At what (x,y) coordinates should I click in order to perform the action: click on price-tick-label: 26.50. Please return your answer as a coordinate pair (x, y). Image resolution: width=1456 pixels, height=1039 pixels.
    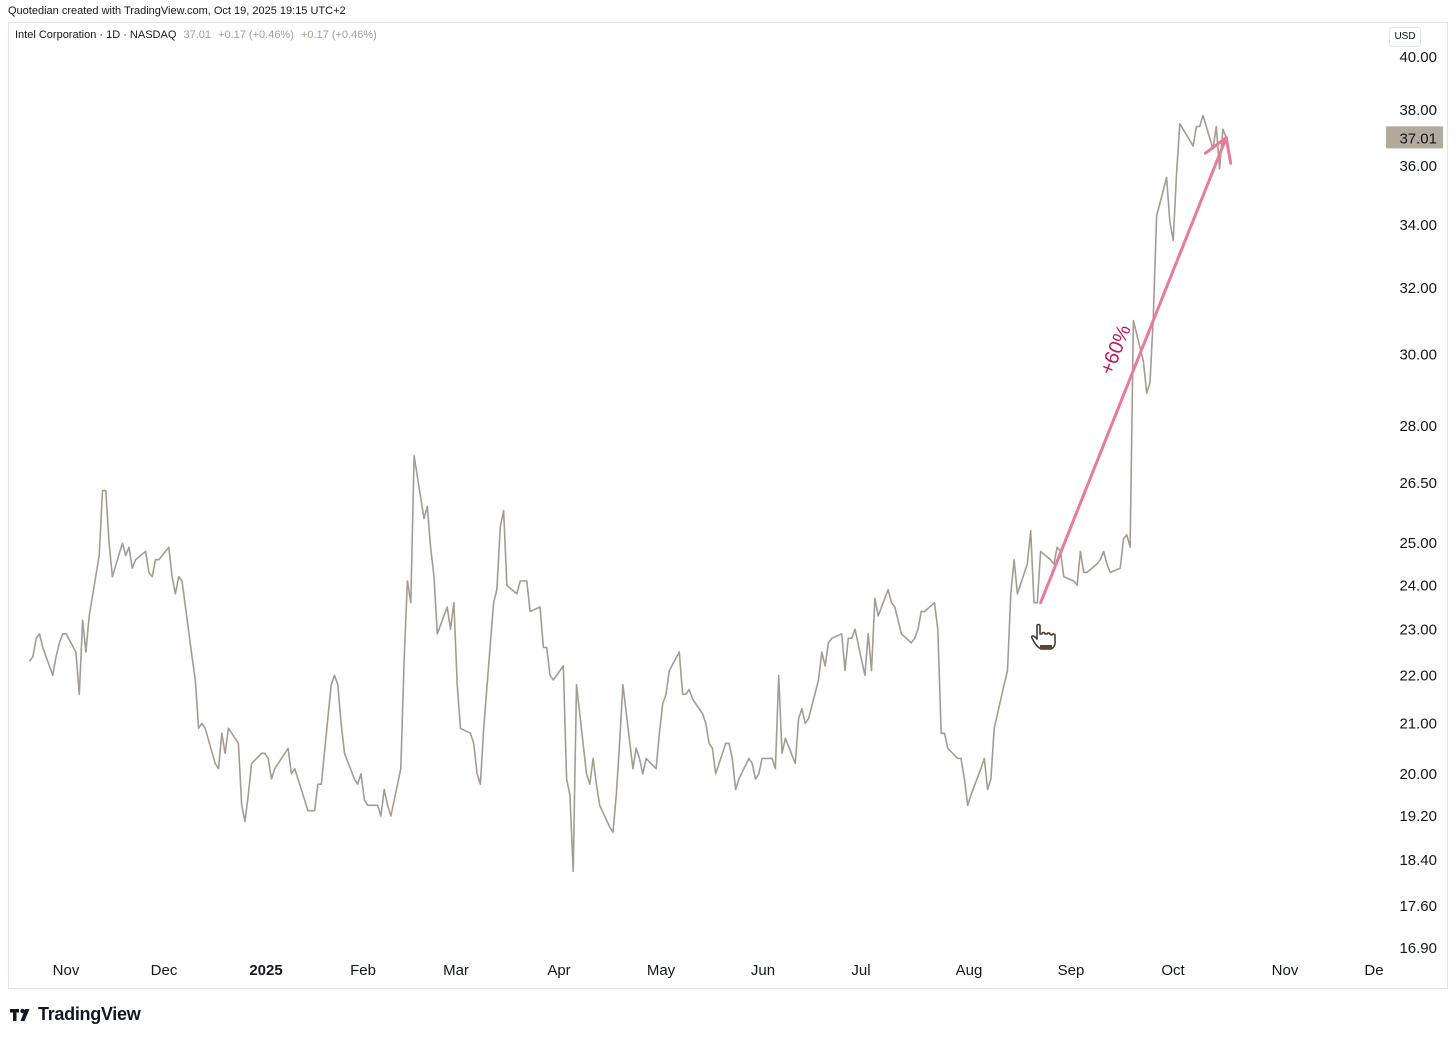
    Looking at the image, I should click on (1418, 483).